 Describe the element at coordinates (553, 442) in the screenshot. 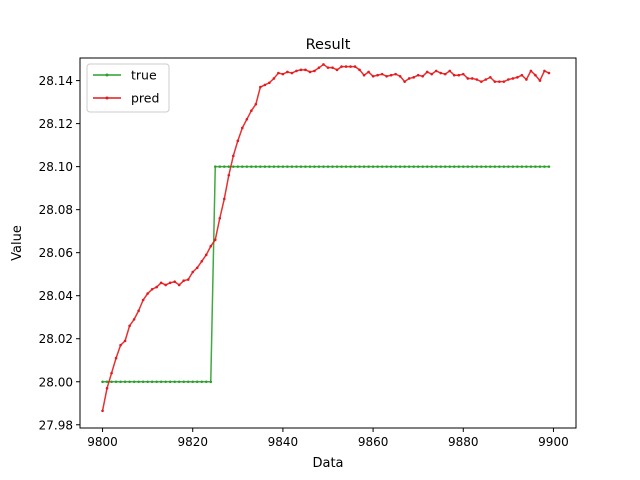

I see `x-tick-label: 9900` at that location.